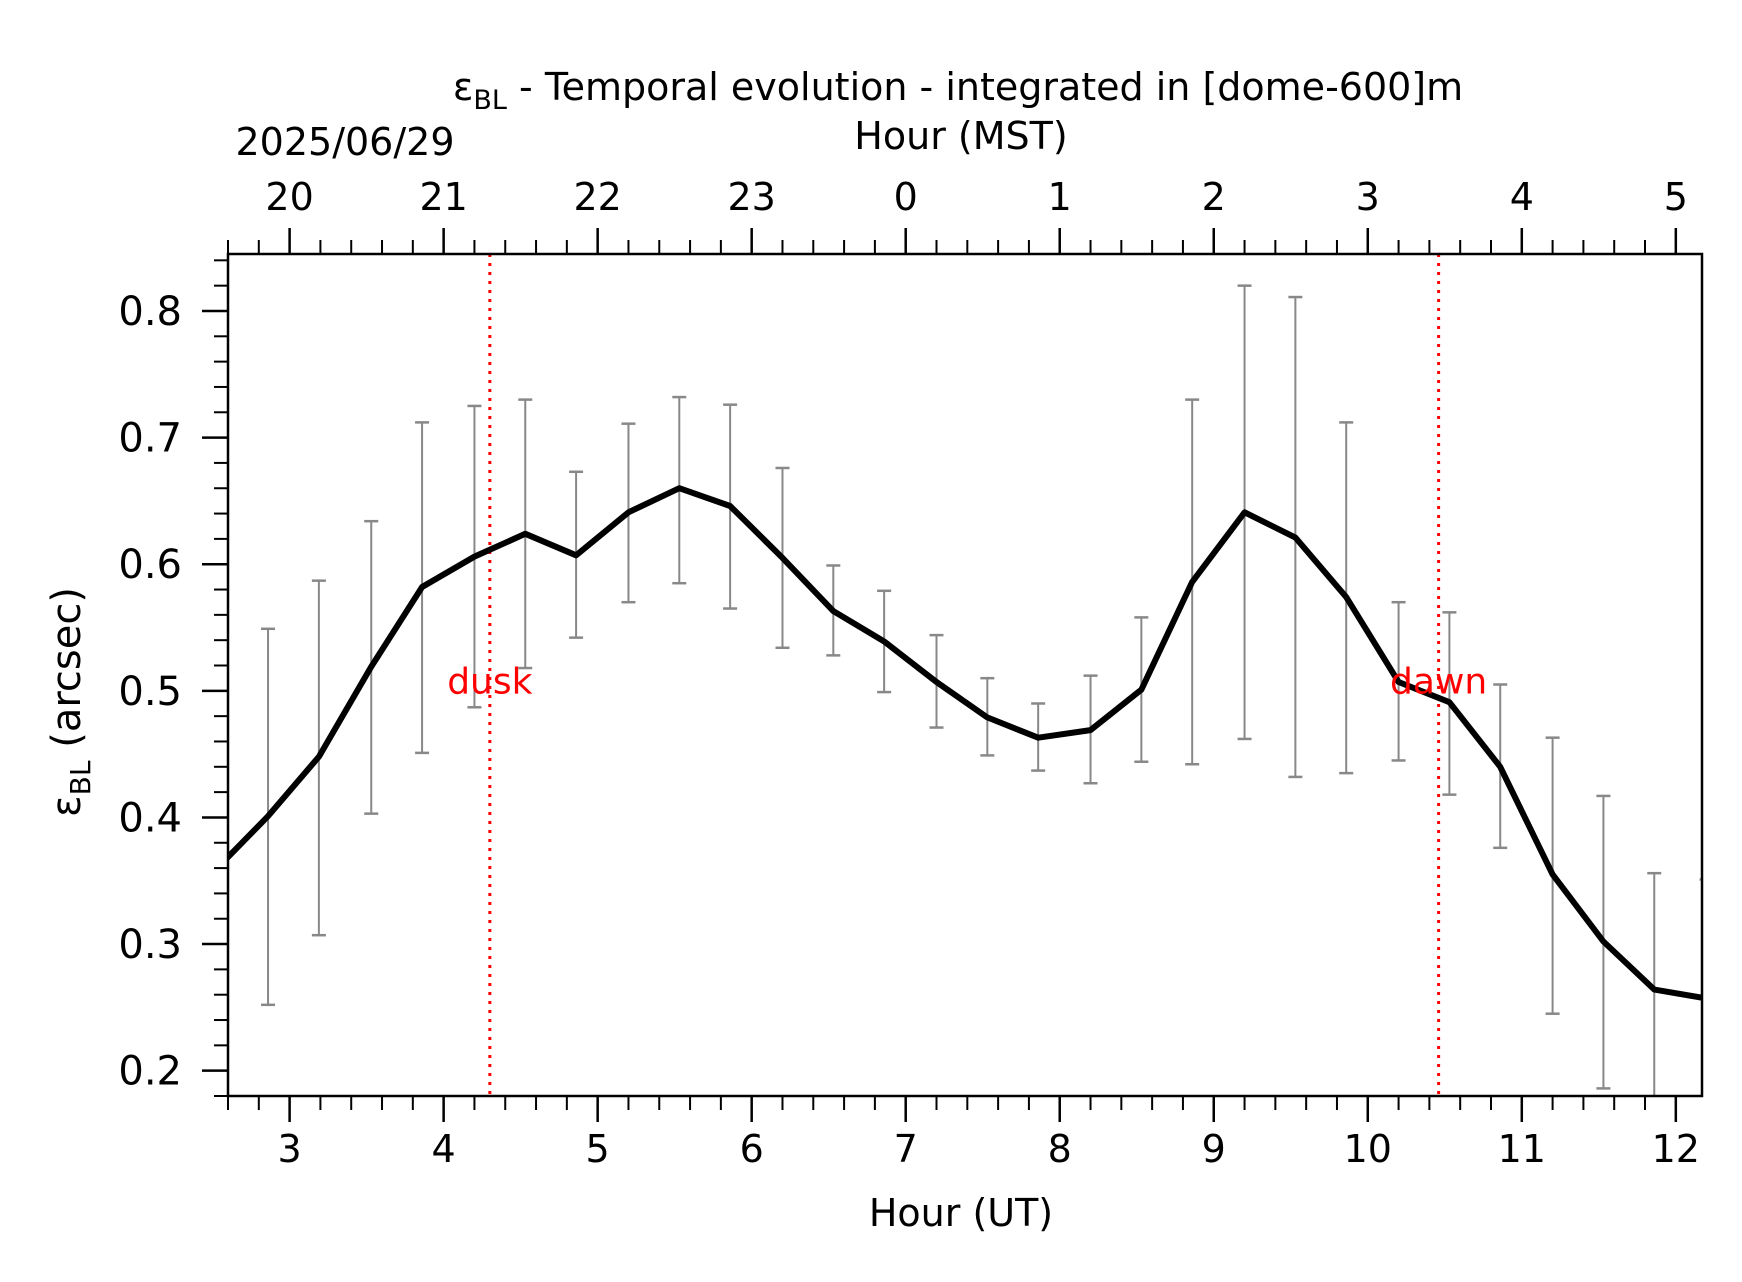  Describe the element at coordinates (752, 1149) in the screenshot. I see `x-tick-label: 6` at that location.